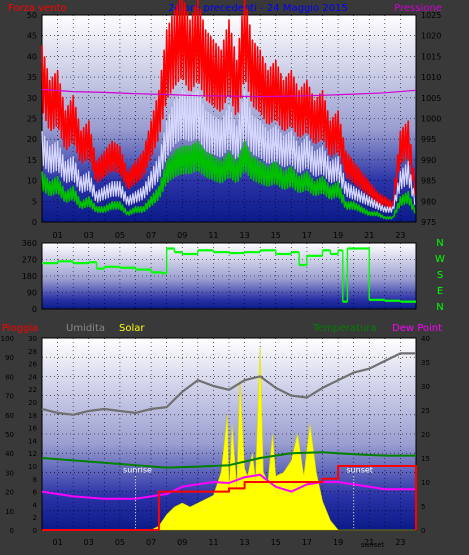  I want to click on humidity-tick-label: 80, so click(9, 377).